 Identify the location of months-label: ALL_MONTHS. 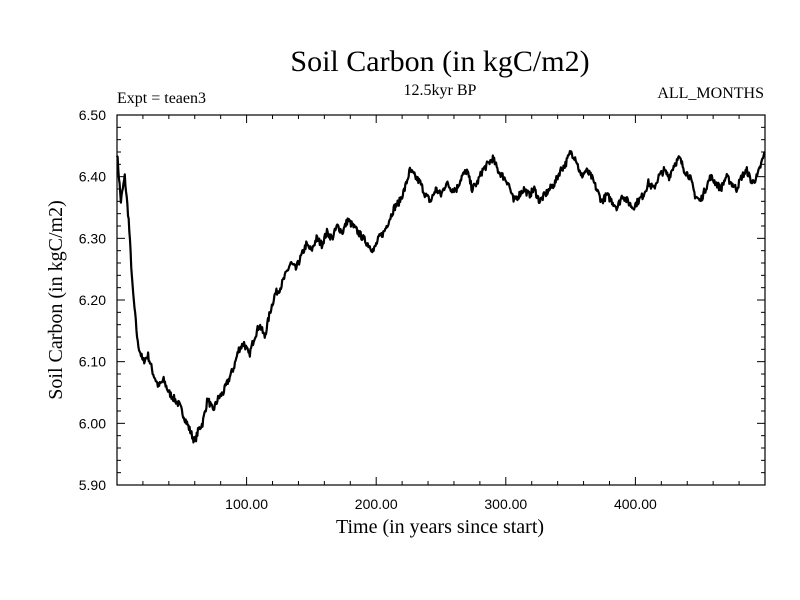
(710, 93).